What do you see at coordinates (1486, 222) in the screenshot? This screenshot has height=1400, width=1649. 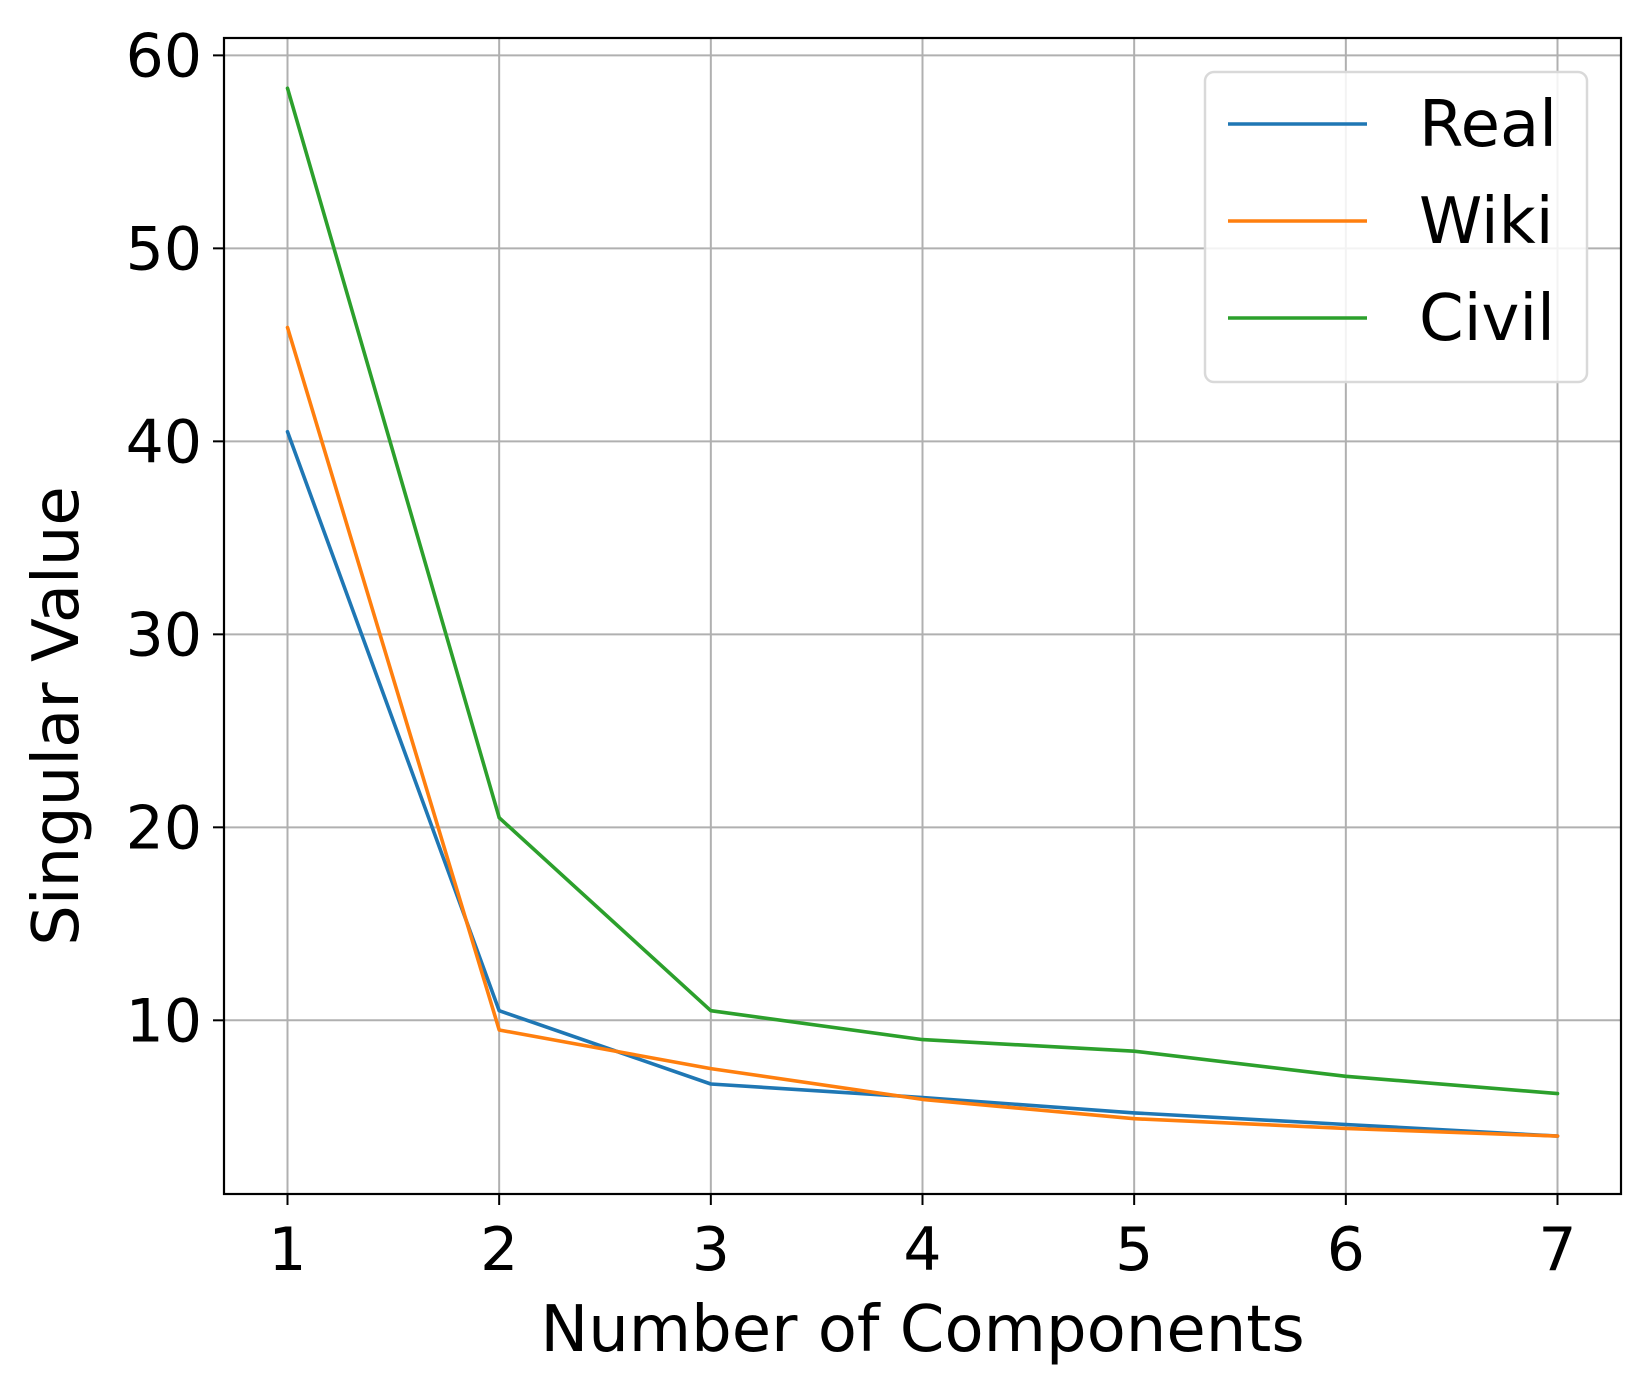 I see `legend-label-wiki: Wiki` at bounding box center [1486, 222].